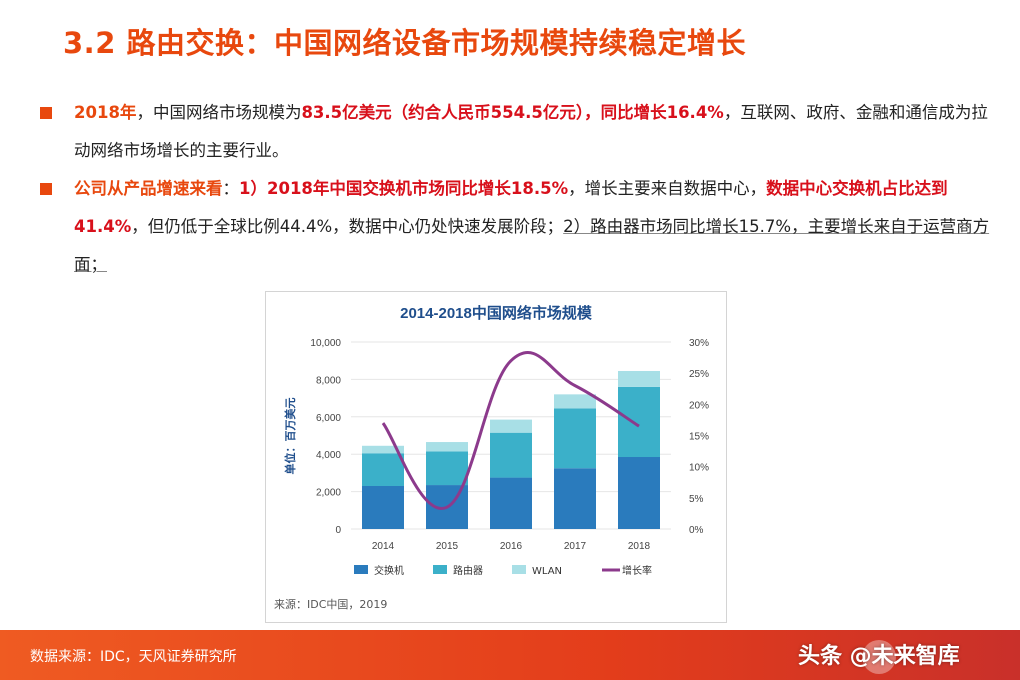 The width and height of the screenshot is (1020, 680). What do you see at coordinates (328, 455) in the screenshot?
I see `y-tick-label: 4,000` at bounding box center [328, 455].